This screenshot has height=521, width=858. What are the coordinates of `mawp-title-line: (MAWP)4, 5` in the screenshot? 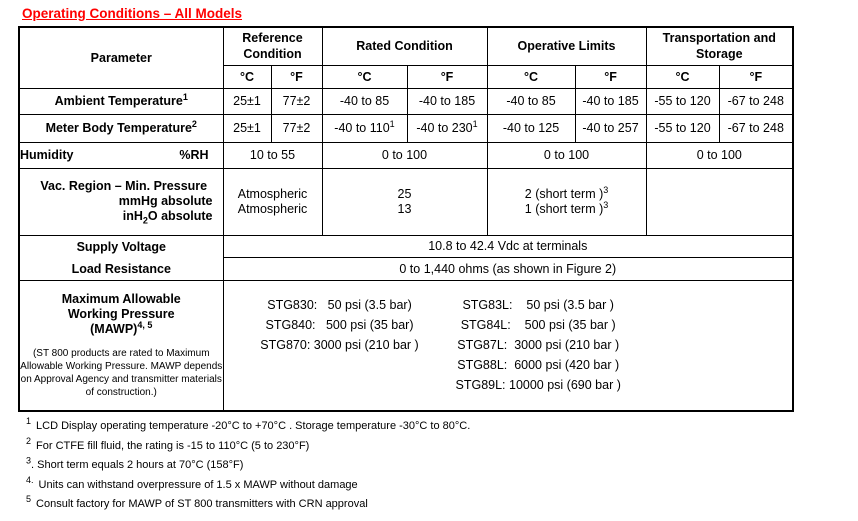 It's located at (121, 328).